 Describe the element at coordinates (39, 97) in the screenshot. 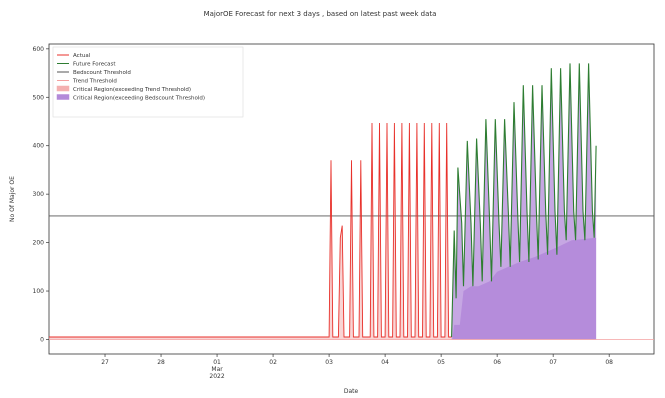

I see `y-tick-label: 500` at that location.